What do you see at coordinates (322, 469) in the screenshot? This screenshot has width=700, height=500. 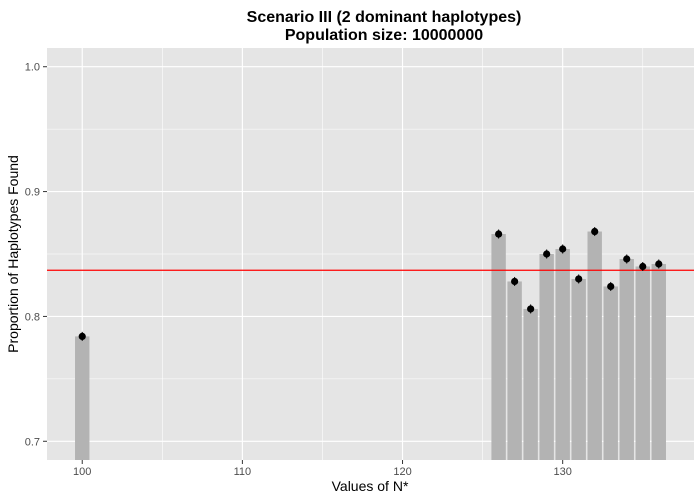 I see `x-axis-ticks: 100 110 120 130` at bounding box center [322, 469].